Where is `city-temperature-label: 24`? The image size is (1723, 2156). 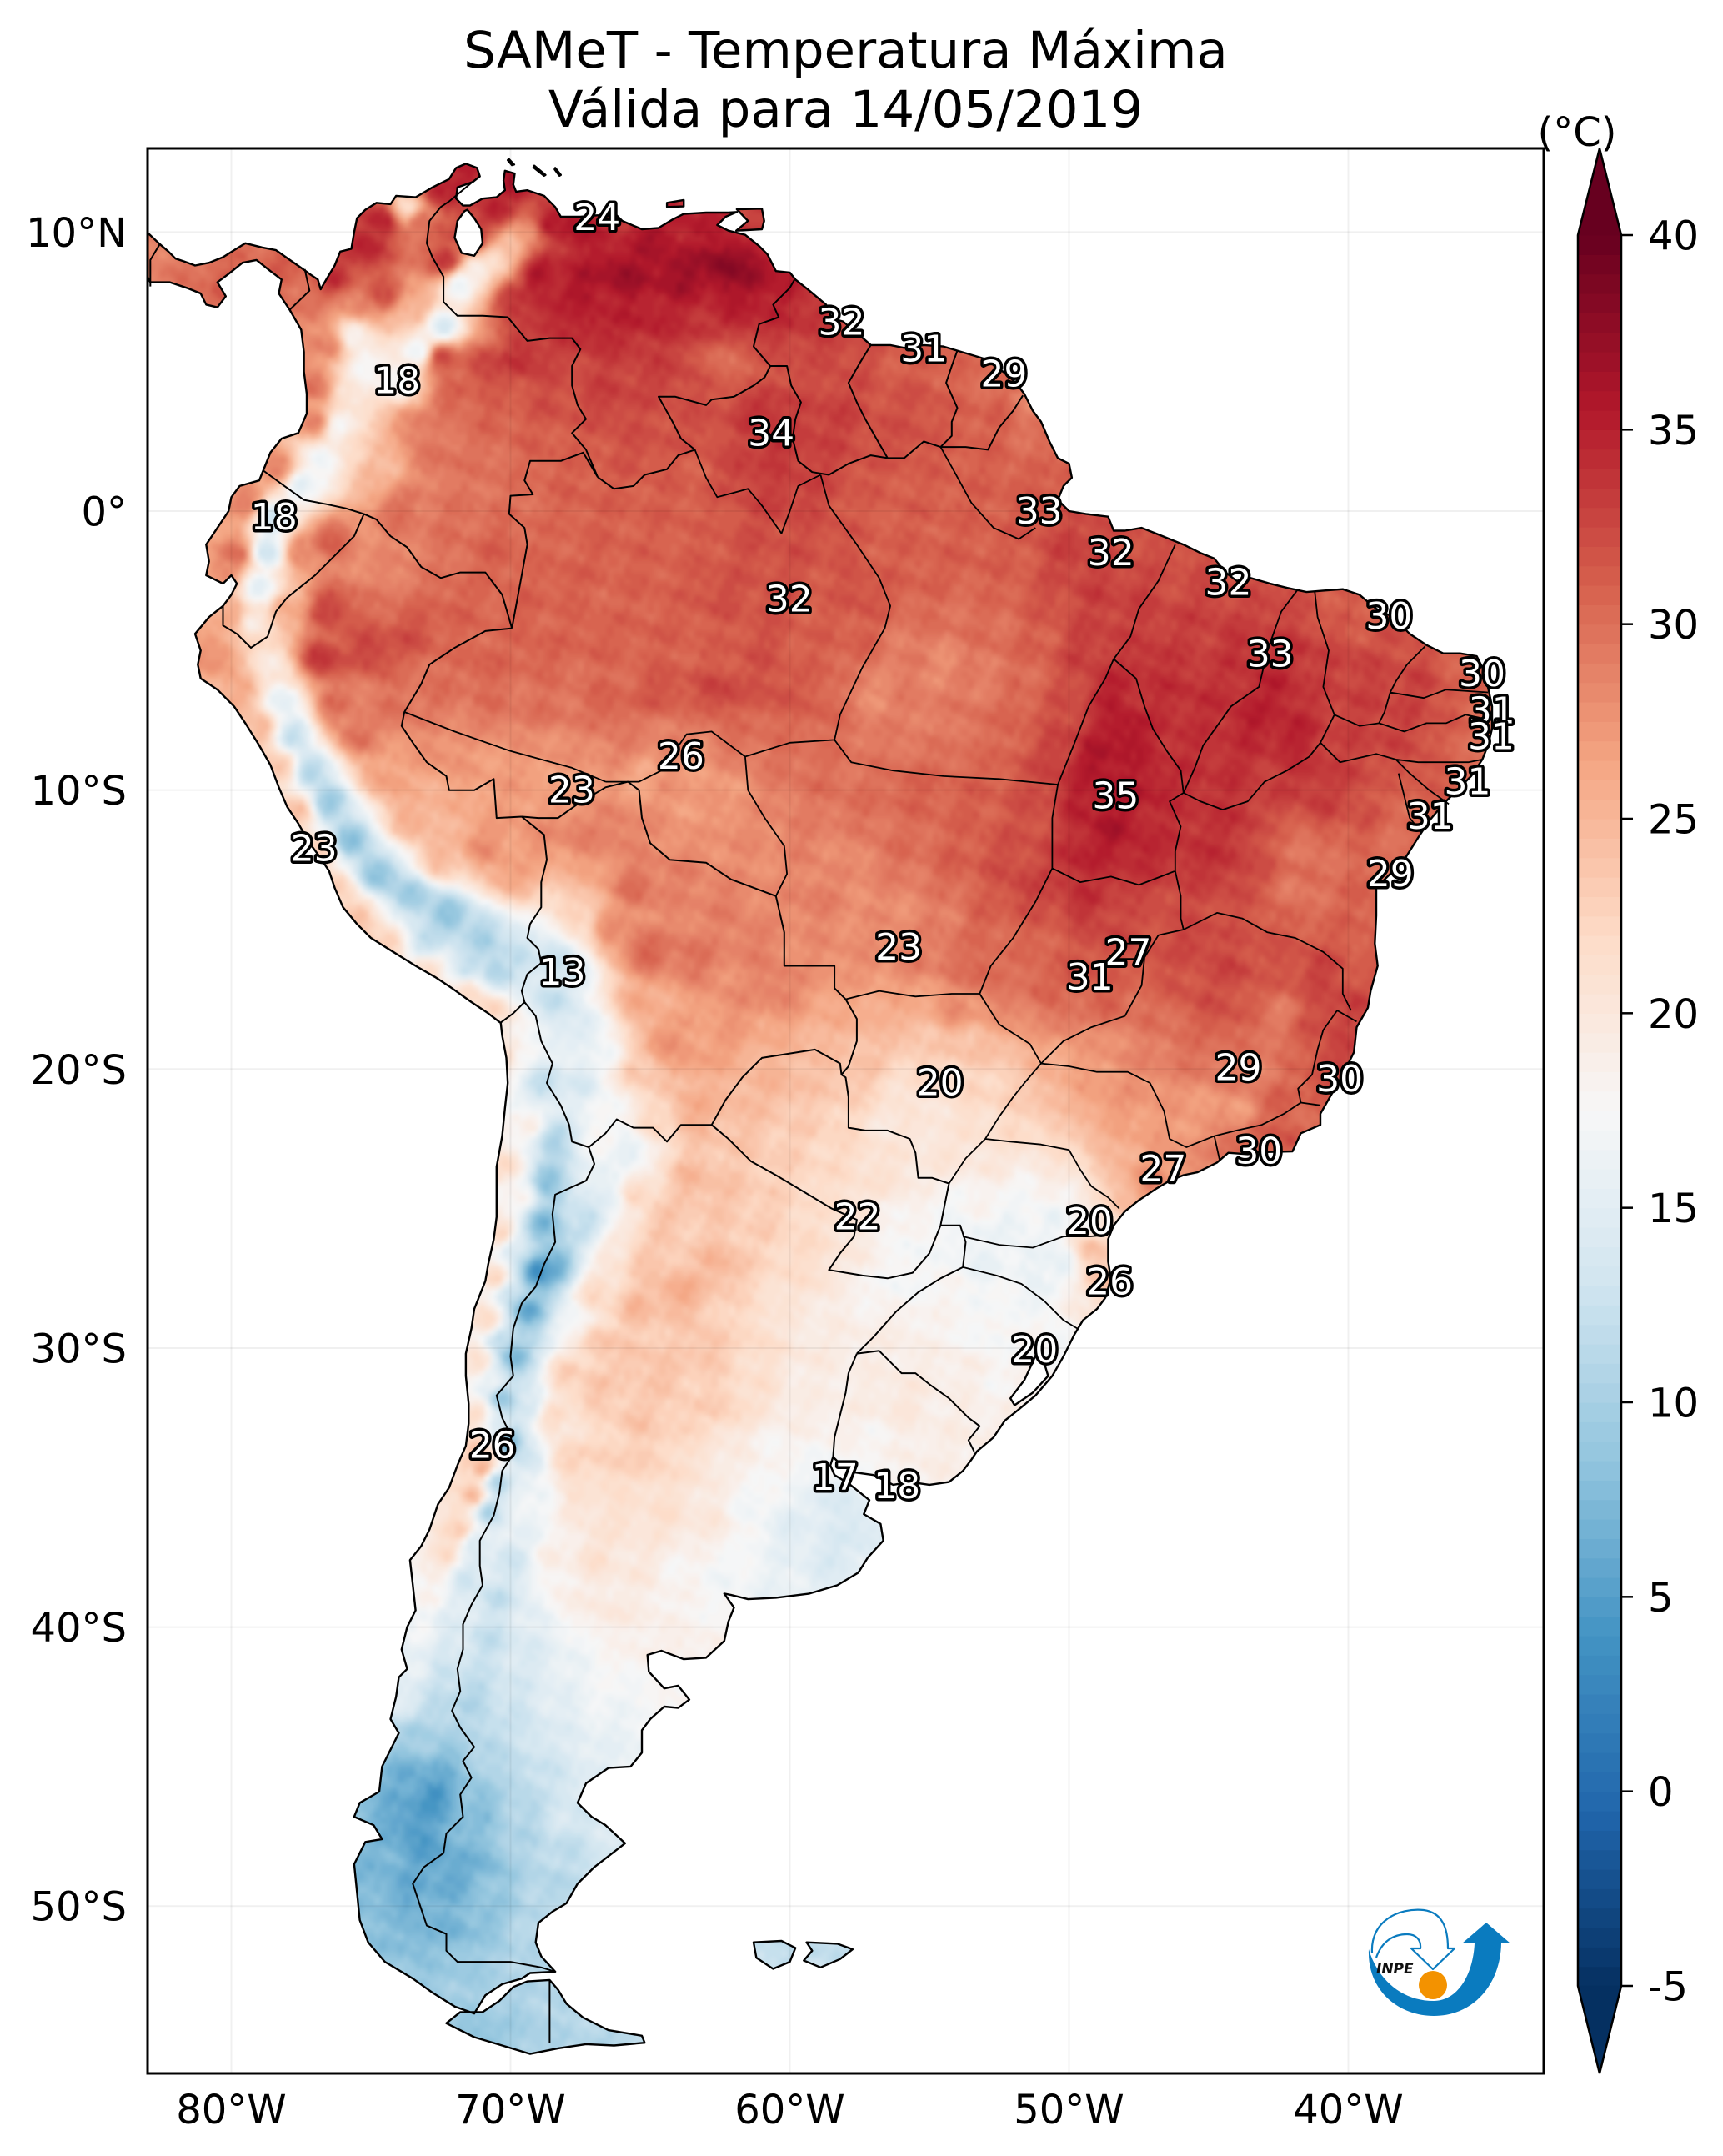
city-temperature-label: 24 is located at coordinates (596, 218).